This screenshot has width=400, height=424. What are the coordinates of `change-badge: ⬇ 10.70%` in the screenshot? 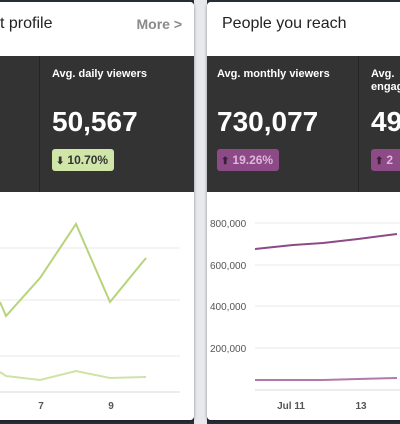 It's located at (83, 160).